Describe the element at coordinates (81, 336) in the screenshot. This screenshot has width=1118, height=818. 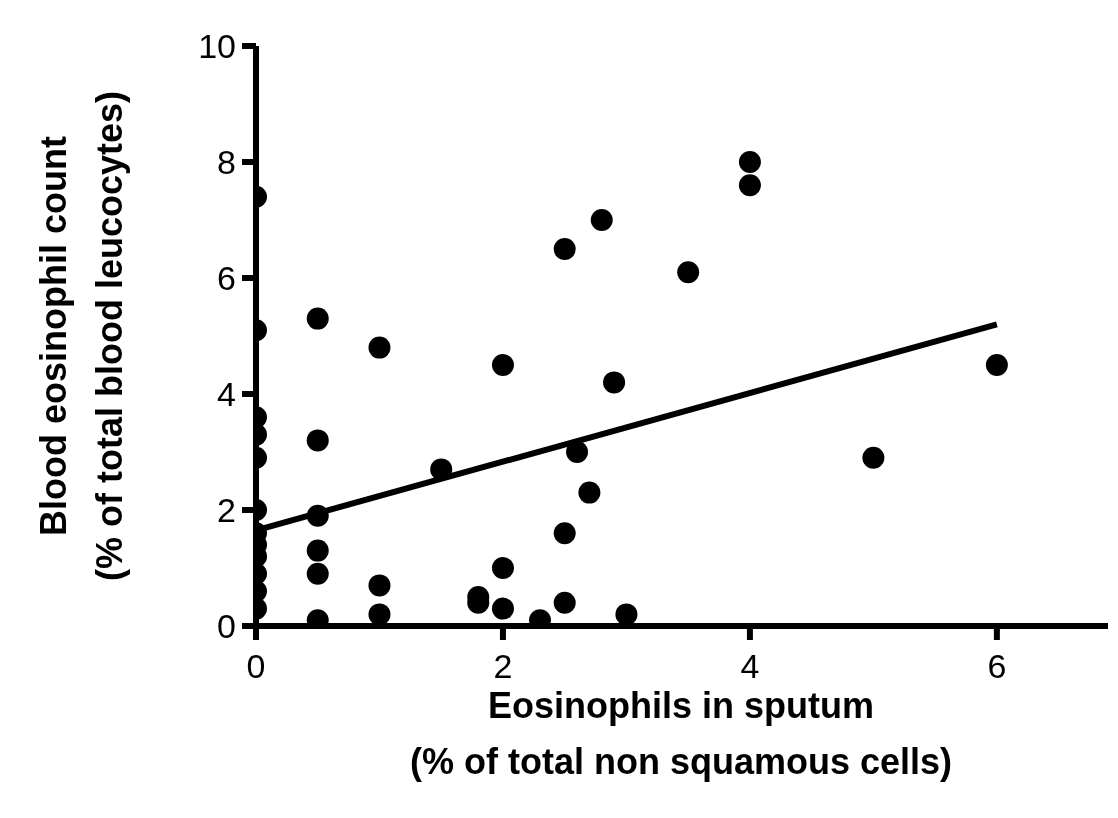
I see `y-axis-title: Blood eosinophil count (% of total blood leucocytes)` at that location.